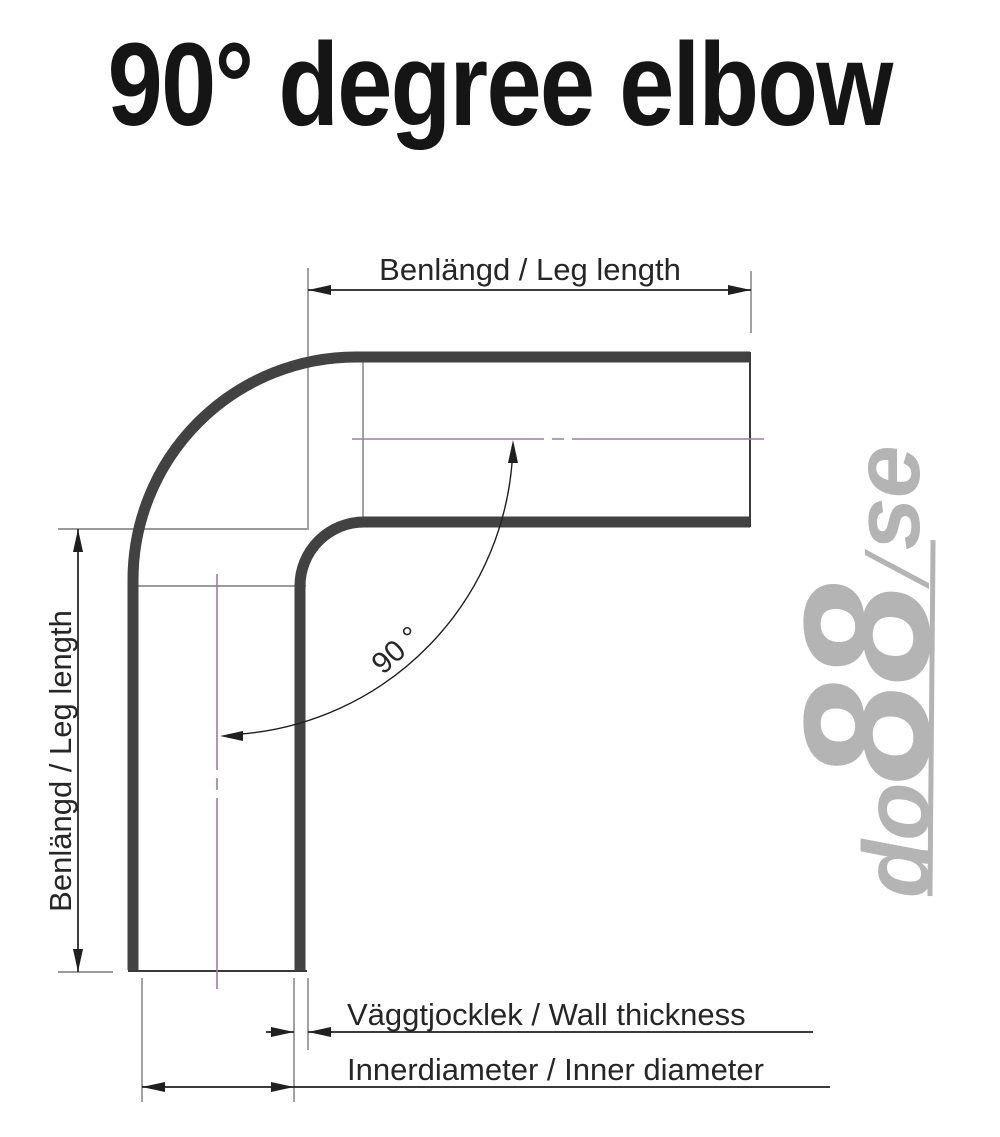 The height and width of the screenshot is (1137, 1000). What do you see at coordinates (282, 1032) in the screenshot?
I see `arrow-wall-left` at bounding box center [282, 1032].